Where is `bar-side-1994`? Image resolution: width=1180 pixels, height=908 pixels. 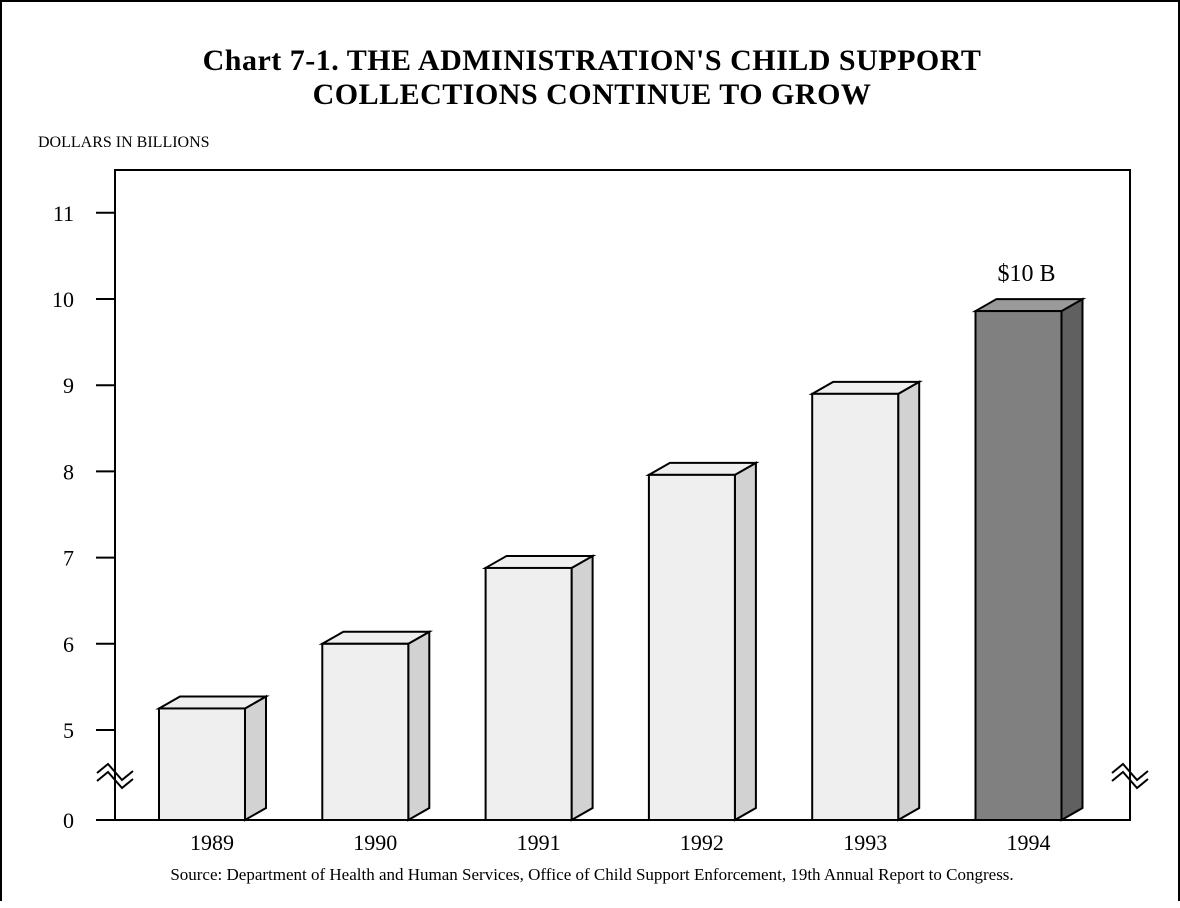 bar-side-1994 is located at coordinates (1072, 559).